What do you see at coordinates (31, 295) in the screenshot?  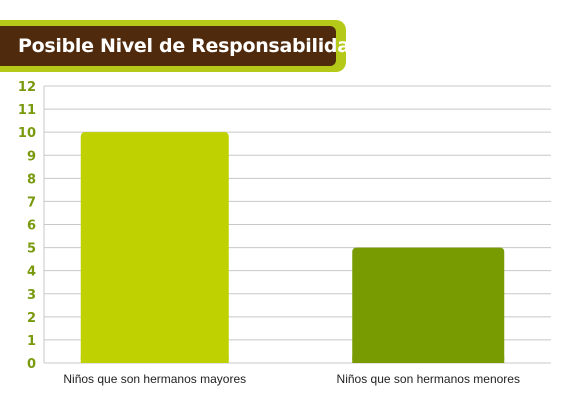 I see `y-tick-label: 3` at bounding box center [31, 295].